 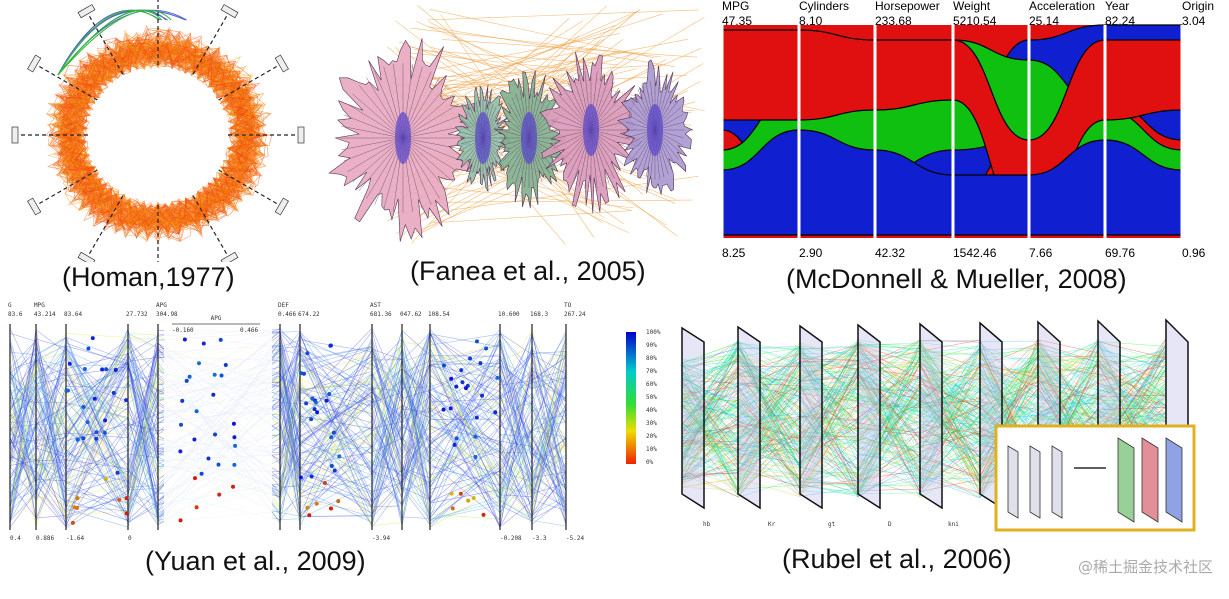 I want to click on scatter-axis-name: APG, so click(x=216, y=318).